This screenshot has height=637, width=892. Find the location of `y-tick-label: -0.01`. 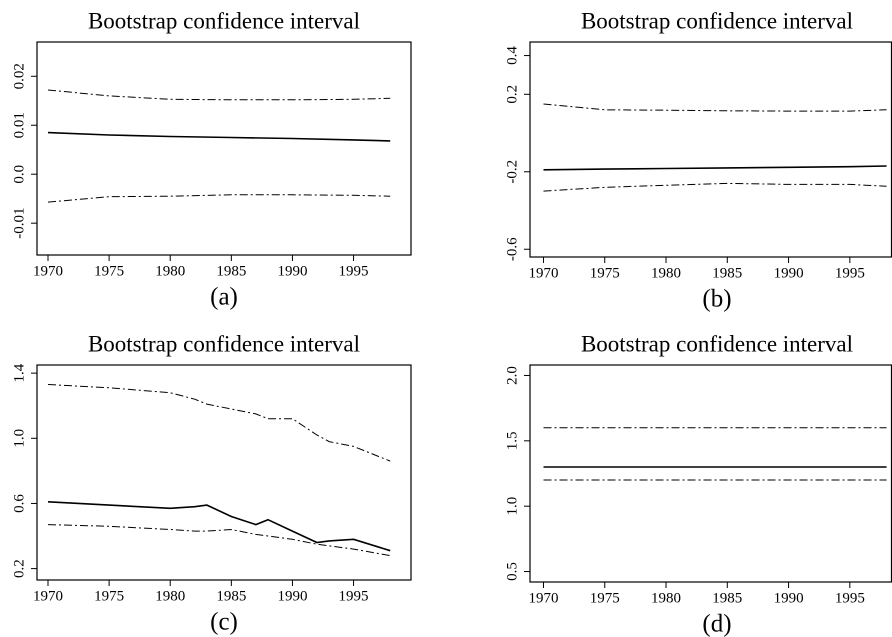

y-tick-label: -0.01 is located at coordinates (19, 223).